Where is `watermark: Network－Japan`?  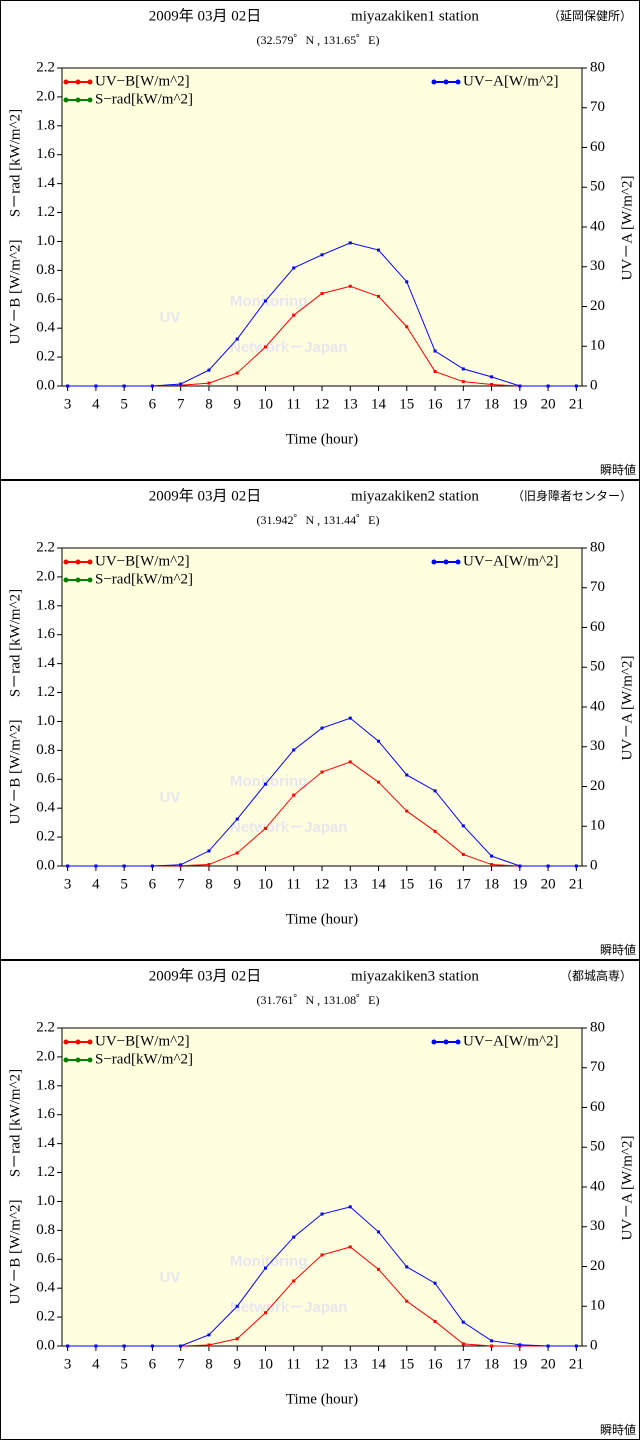
watermark: Network－Japan is located at coordinates (289, 827).